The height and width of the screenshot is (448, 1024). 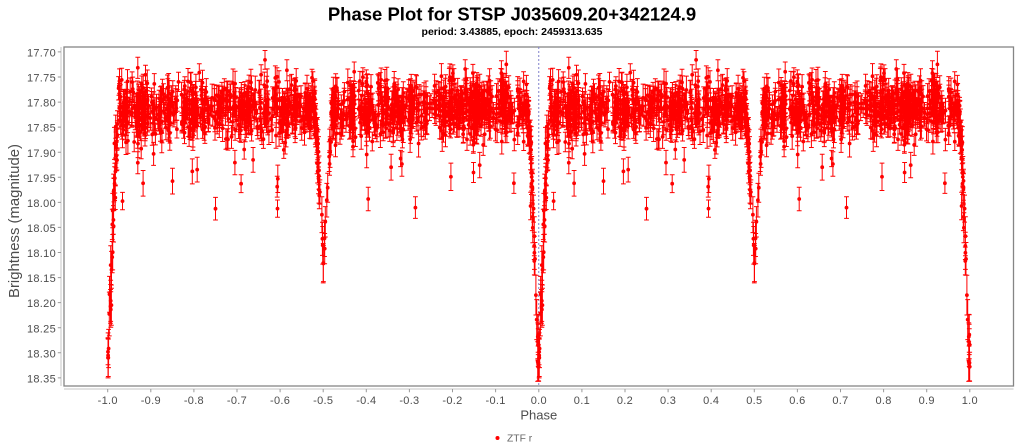 What do you see at coordinates (840, 401) in the screenshot?
I see `svg-text: 0.7` at bounding box center [840, 401].